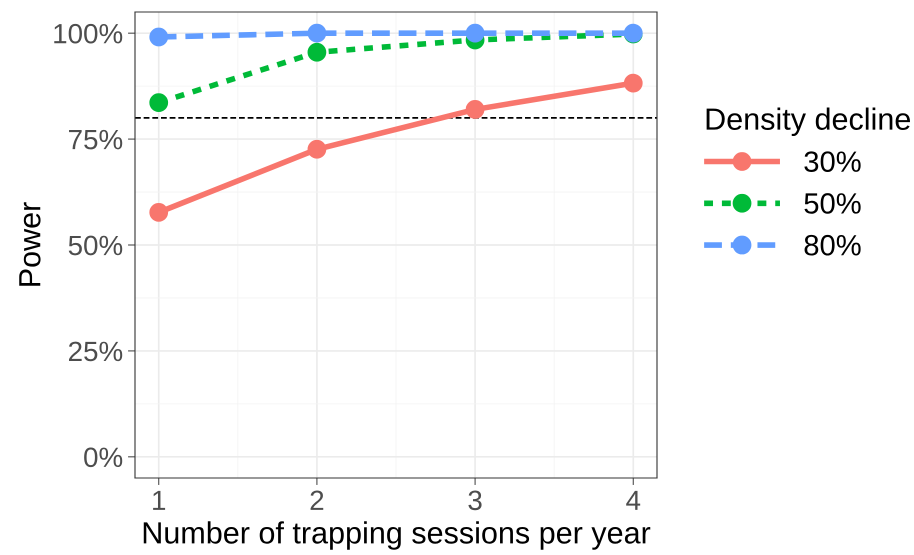 This screenshot has width=914, height=555. Describe the element at coordinates (95, 352) in the screenshot. I see `y-tick-label: 25%` at that location.